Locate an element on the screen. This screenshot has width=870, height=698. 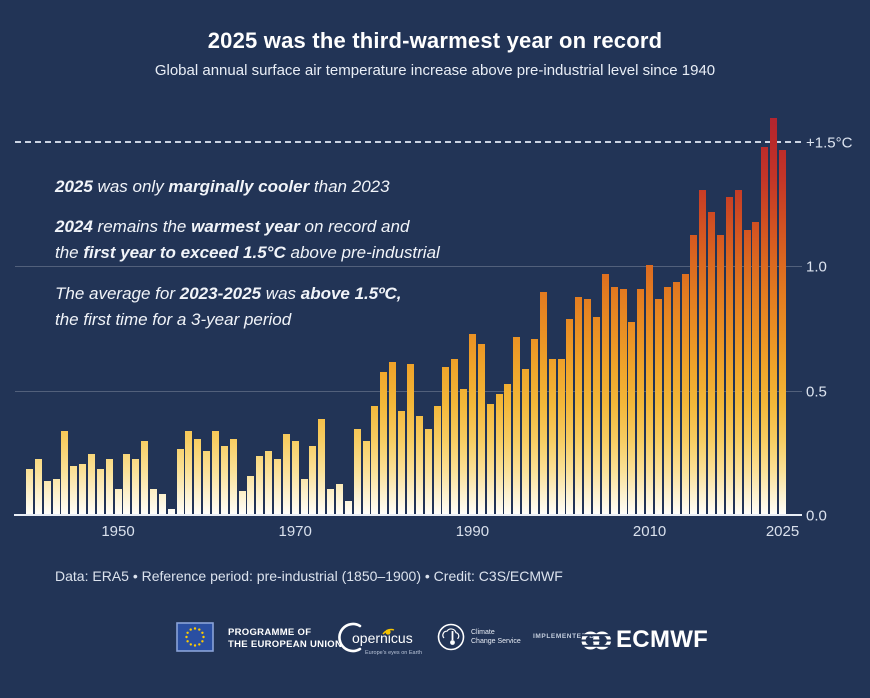
bar-1990 is located at coordinates (472, 425).